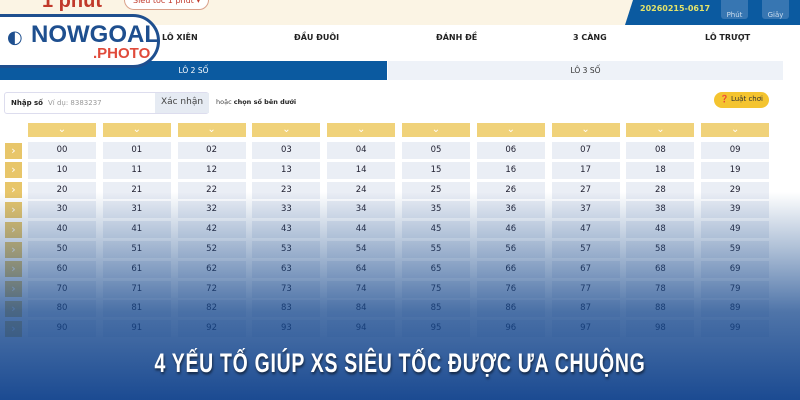 This screenshot has height=400, width=800. Describe the element at coordinates (436, 269) in the screenshot. I see `number-cell: 65` at that location.